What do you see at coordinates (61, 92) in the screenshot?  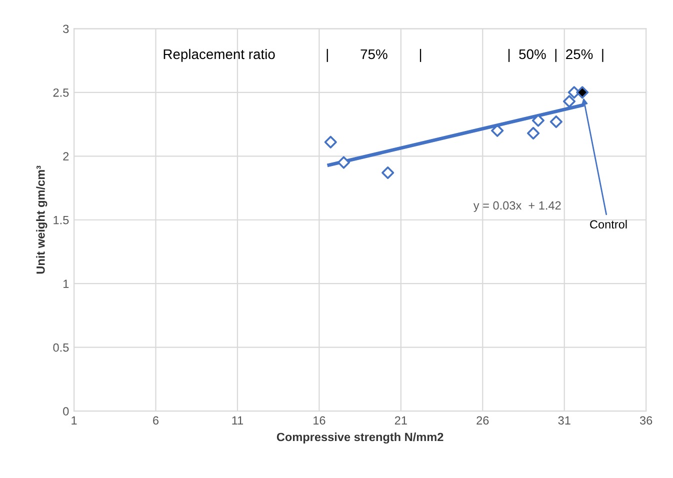 I see `y-tick-label: 2.5` at bounding box center [61, 92].